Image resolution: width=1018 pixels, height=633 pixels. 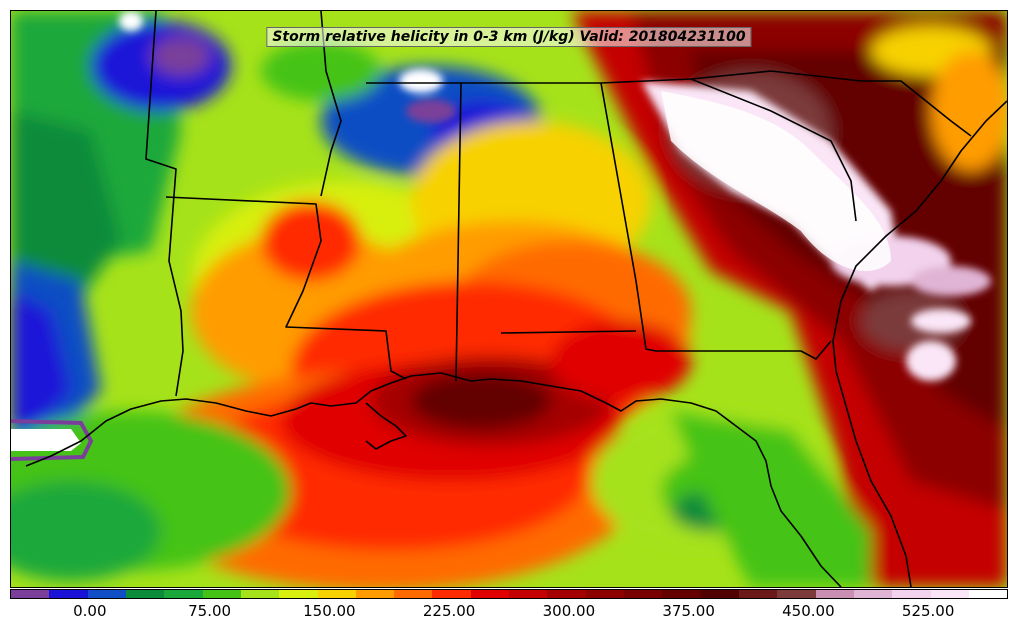 I want to click on colorbar-tick-label: 75.00, so click(x=210, y=611).